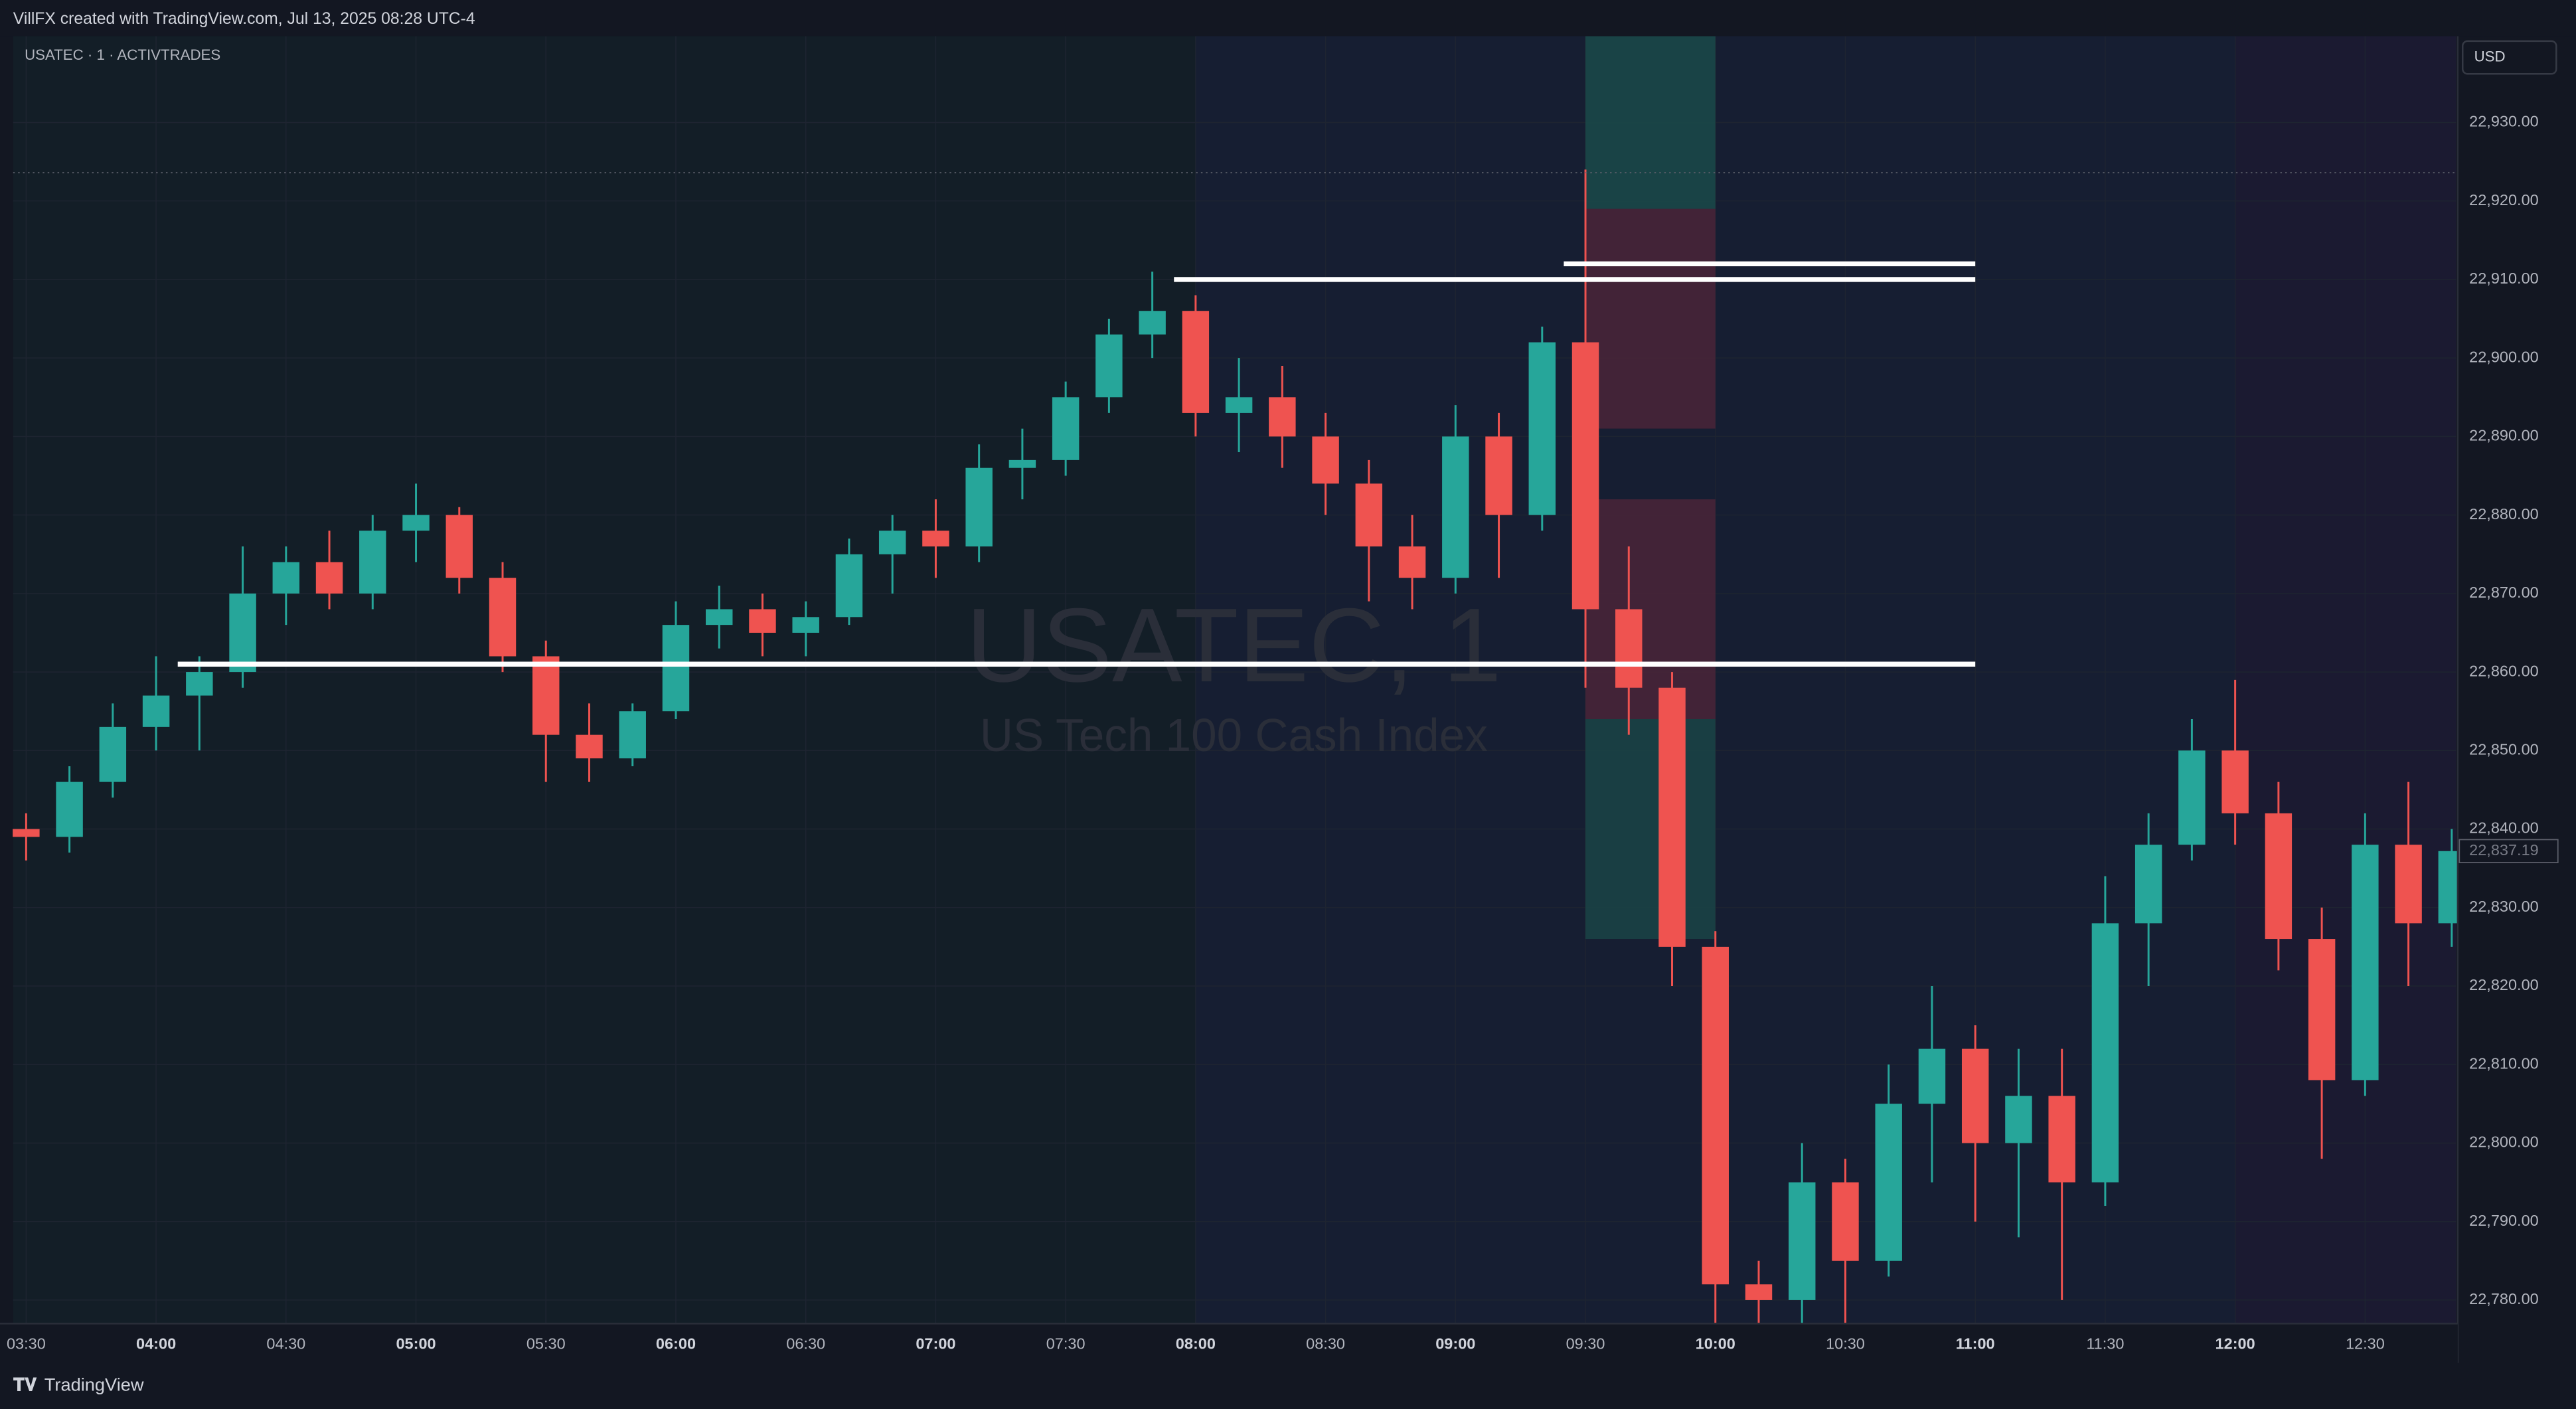 The height and width of the screenshot is (1409, 2576). Describe the element at coordinates (2504, 670) in the screenshot. I see `y-tick-label: 22,860.00` at that location.